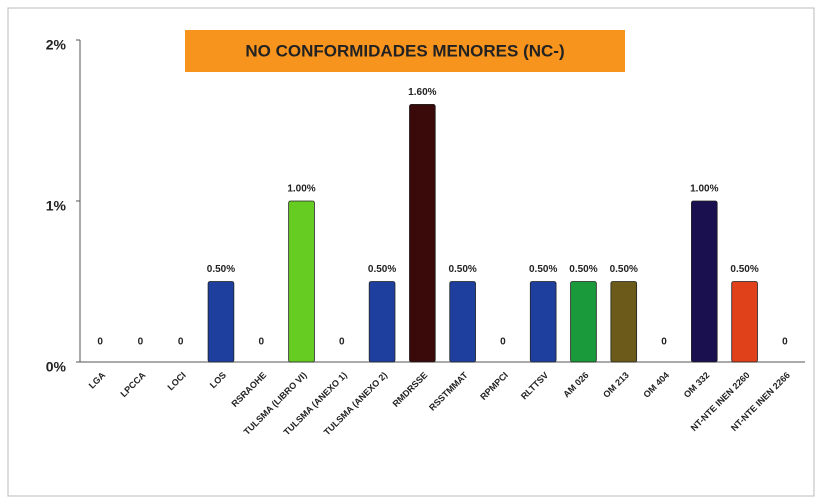 The image size is (824, 504). Describe the element at coordinates (56, 206) in the screenshot. I see `y-tick-label: 1%` at that location.